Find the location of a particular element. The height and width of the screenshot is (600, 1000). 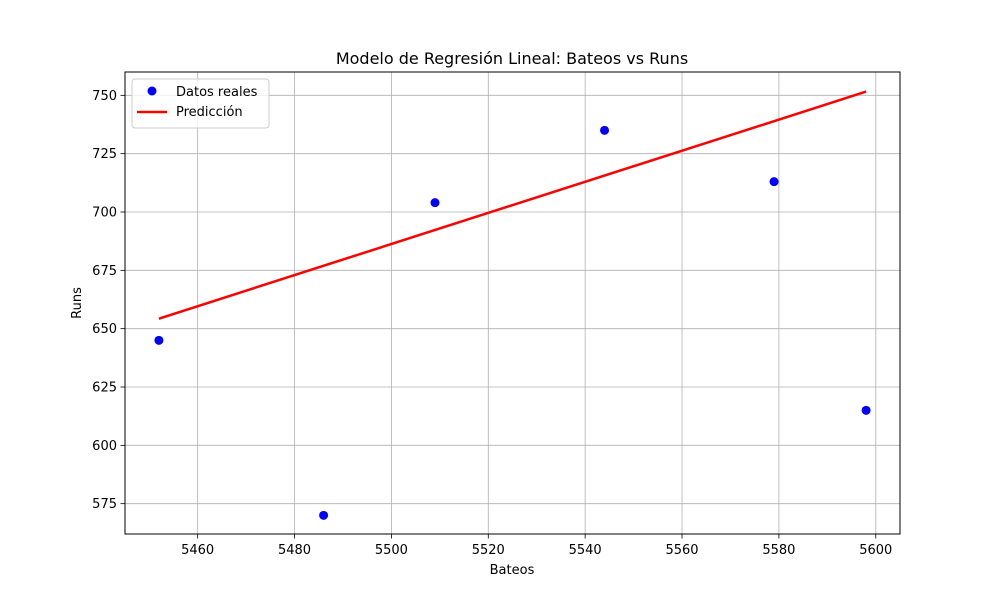

y-tick-label: 750 is located at coordinates (104, 96).